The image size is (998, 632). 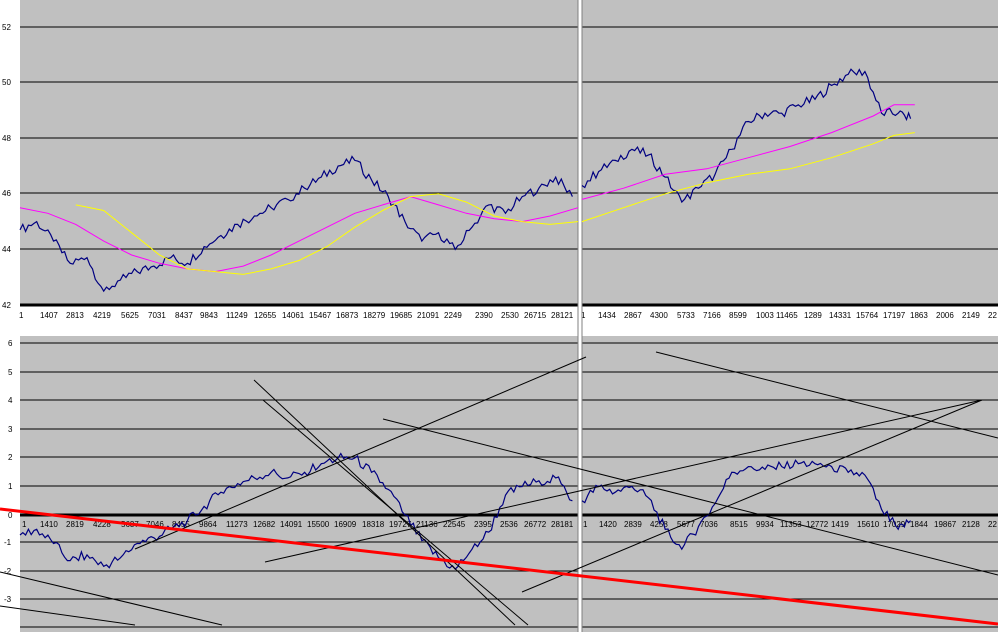 What do you see at coordinates (919, 315) in the screenshot?
I see `x-tick-label: 1863` at bounding box center [919, 315].